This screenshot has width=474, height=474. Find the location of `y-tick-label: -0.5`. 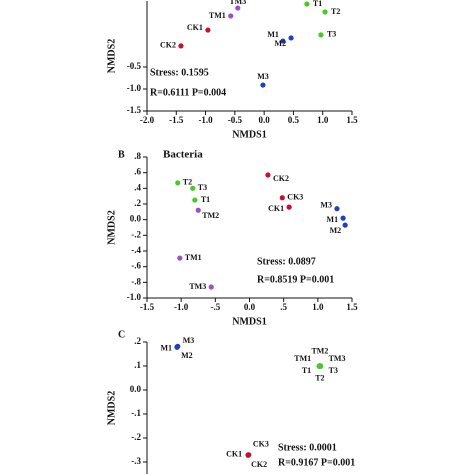

y-tick-label: -0.5 is located at coordinates (134, 66).